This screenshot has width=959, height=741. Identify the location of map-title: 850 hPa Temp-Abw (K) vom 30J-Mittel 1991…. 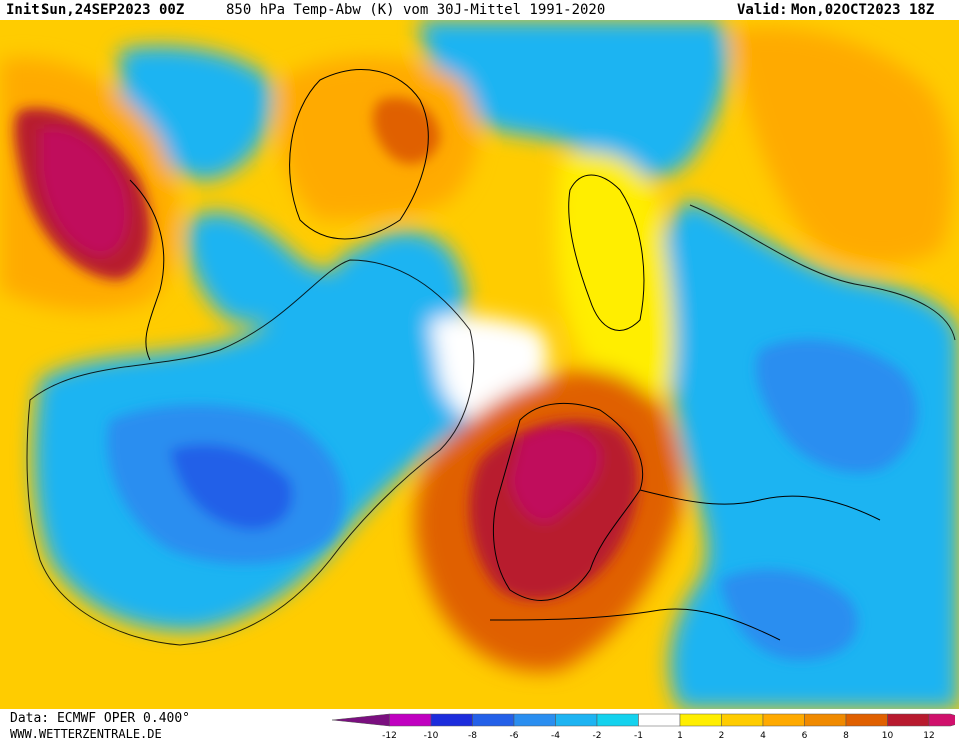
(416, 10).